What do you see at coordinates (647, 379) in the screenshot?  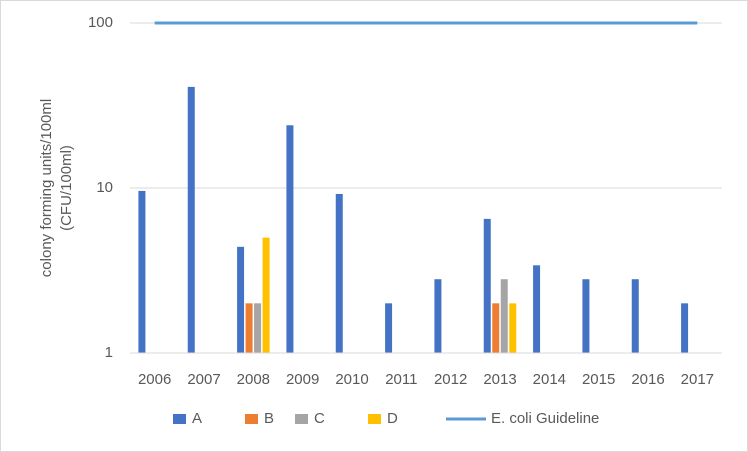 I see `x-tick-label: 2016` at bounding box center [647, 379].